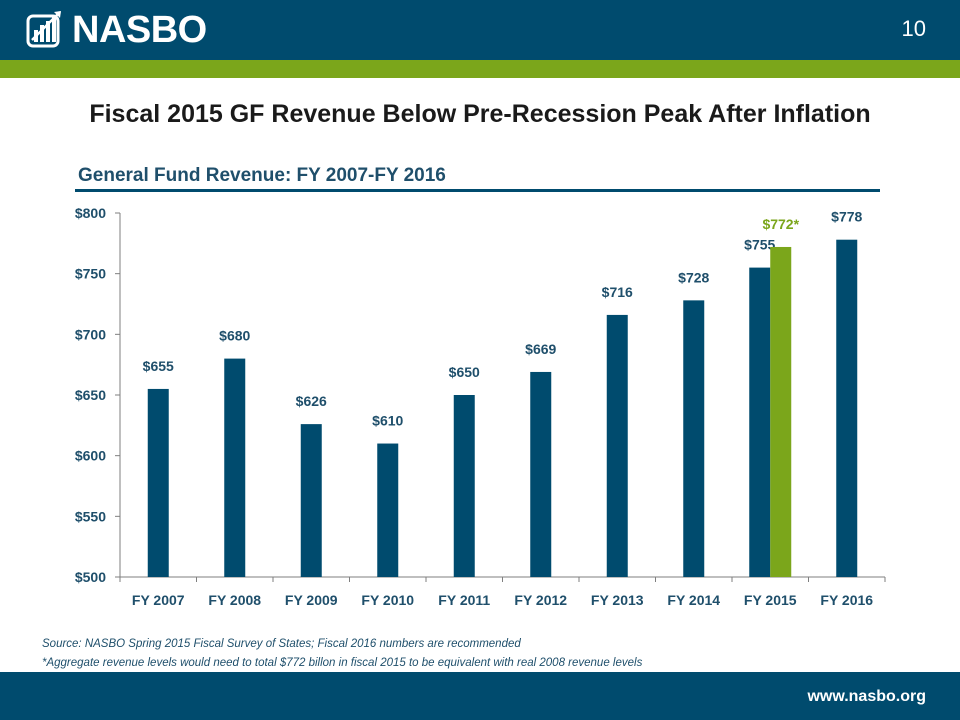 The image size is (960, 720). I want to click on data-label: $755, so click(759, 245).